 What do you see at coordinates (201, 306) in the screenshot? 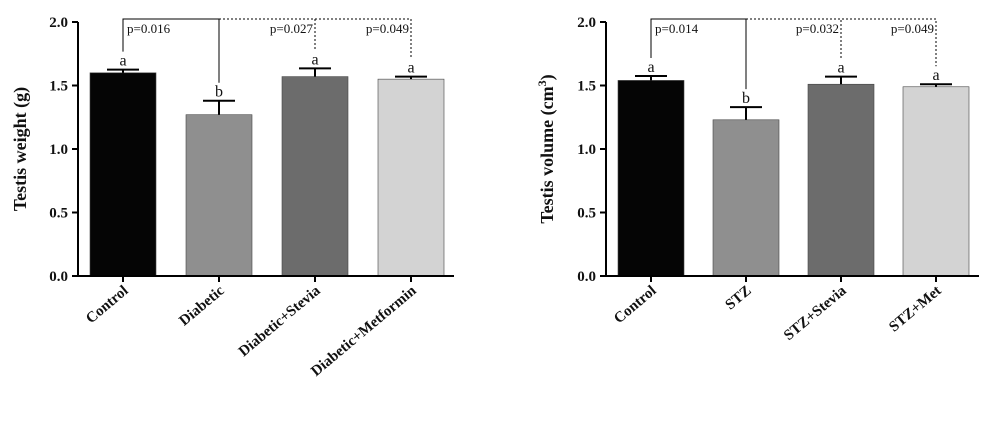
I see `x-tick-label: Diabetic` at bounding box center [201, 306].